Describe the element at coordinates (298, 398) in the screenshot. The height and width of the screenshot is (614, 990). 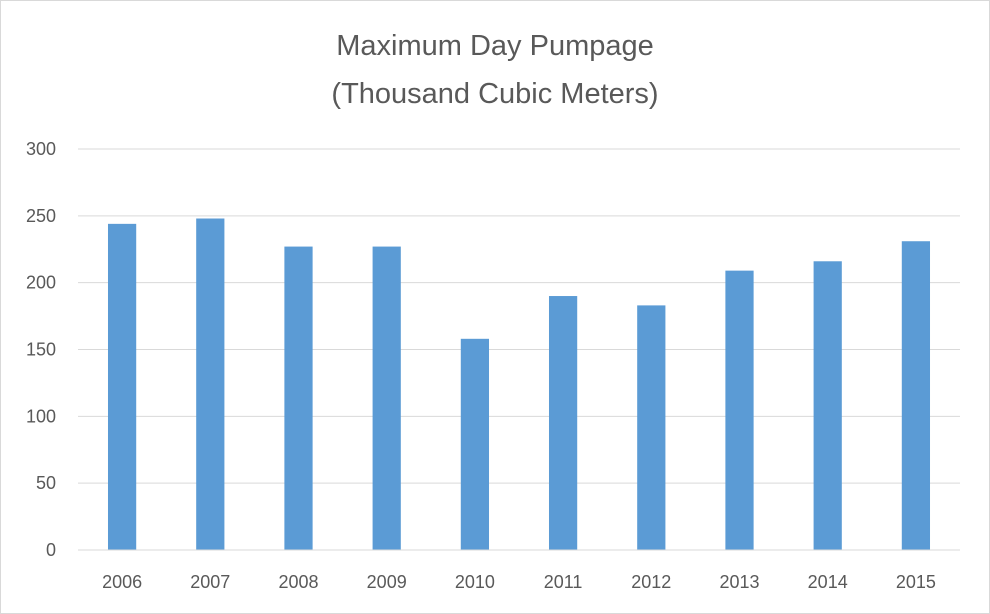
I see `bar-2008` at that location.